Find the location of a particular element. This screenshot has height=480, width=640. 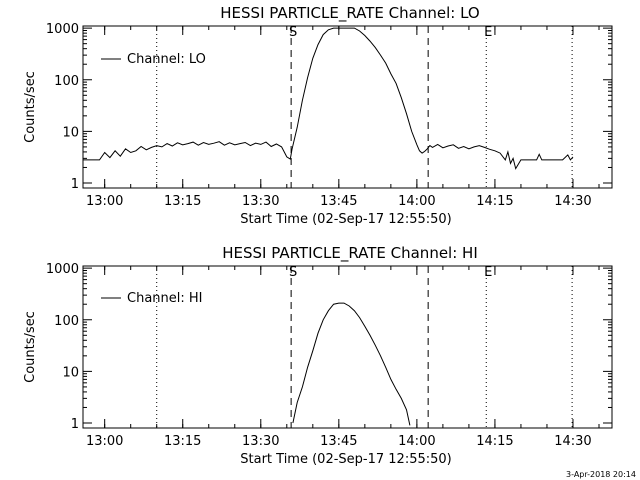

date-stamp: 3-Apr-2018 20:14 is located at coordinates (601, 474).